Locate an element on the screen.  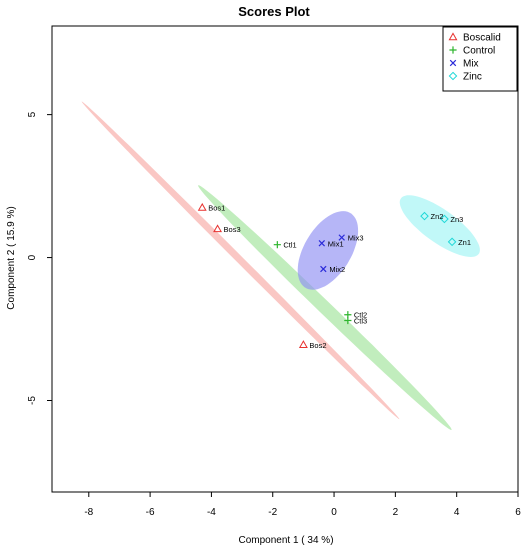
x-tick-label-4: 4 is located at coordinates (457, 512).